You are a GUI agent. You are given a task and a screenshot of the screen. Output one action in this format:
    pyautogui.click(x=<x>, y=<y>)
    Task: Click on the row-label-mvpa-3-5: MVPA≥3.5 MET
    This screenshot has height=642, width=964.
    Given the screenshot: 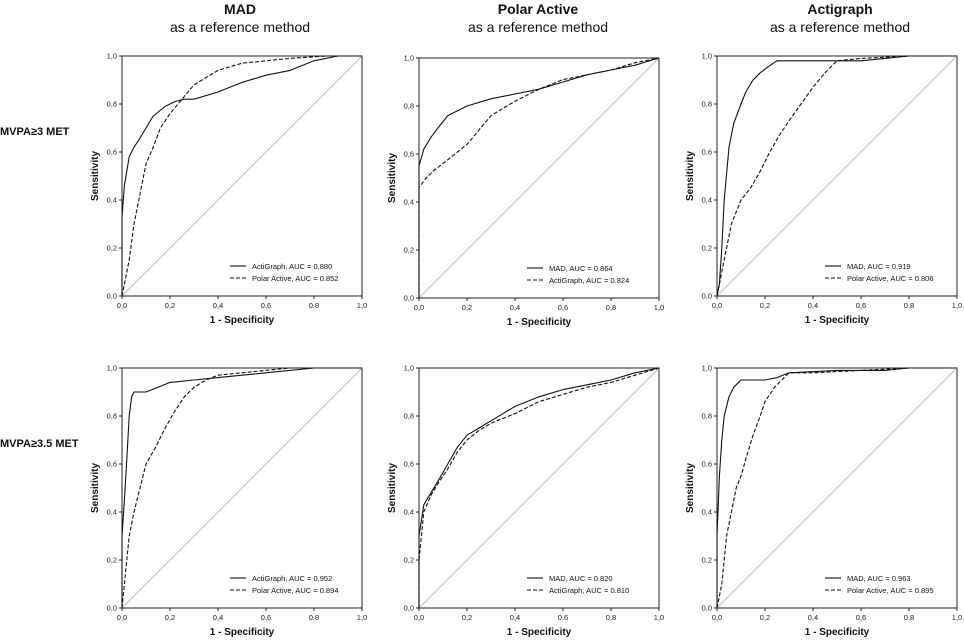 What is the action you would take?
    pyautogui.click(x=39, y=444)
    